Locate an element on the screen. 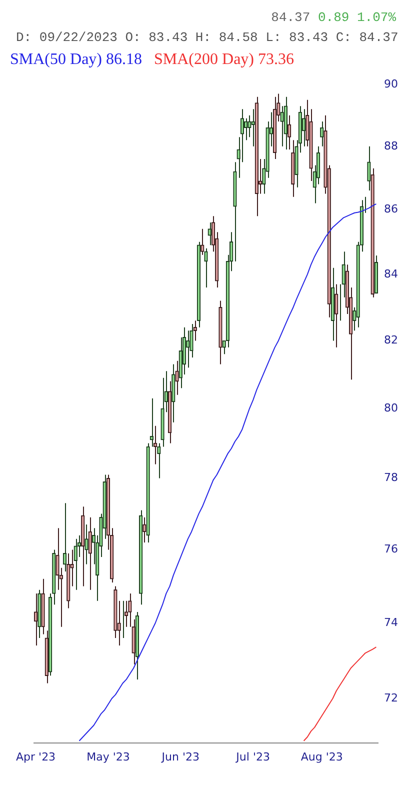 Image resolution: width=414 pixels, height=793 pixels. text: 84.37 is located at coordinates (290, 17).